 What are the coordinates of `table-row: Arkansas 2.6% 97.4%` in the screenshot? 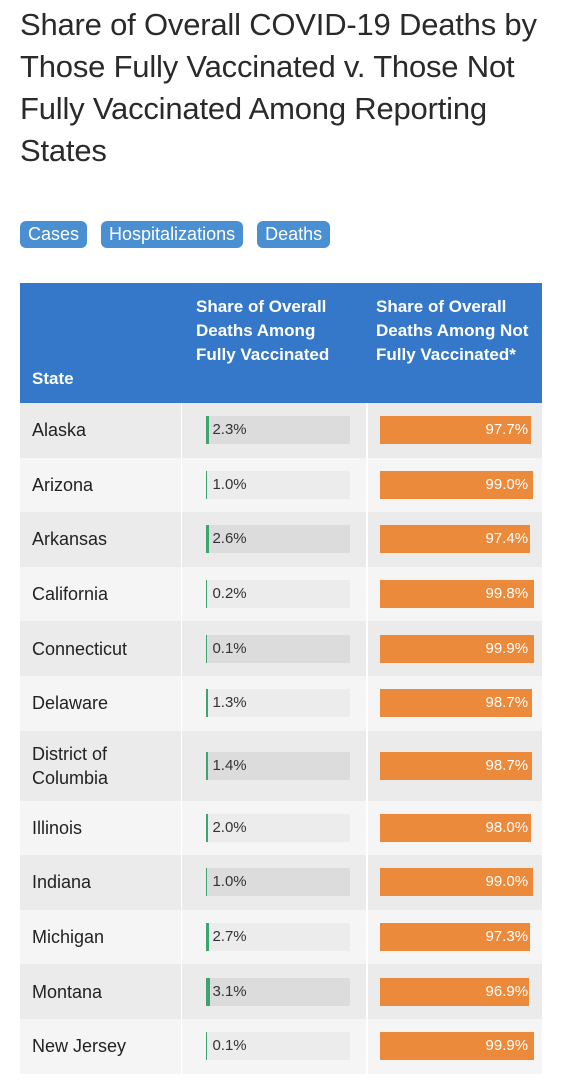 It's located at (281, 539).